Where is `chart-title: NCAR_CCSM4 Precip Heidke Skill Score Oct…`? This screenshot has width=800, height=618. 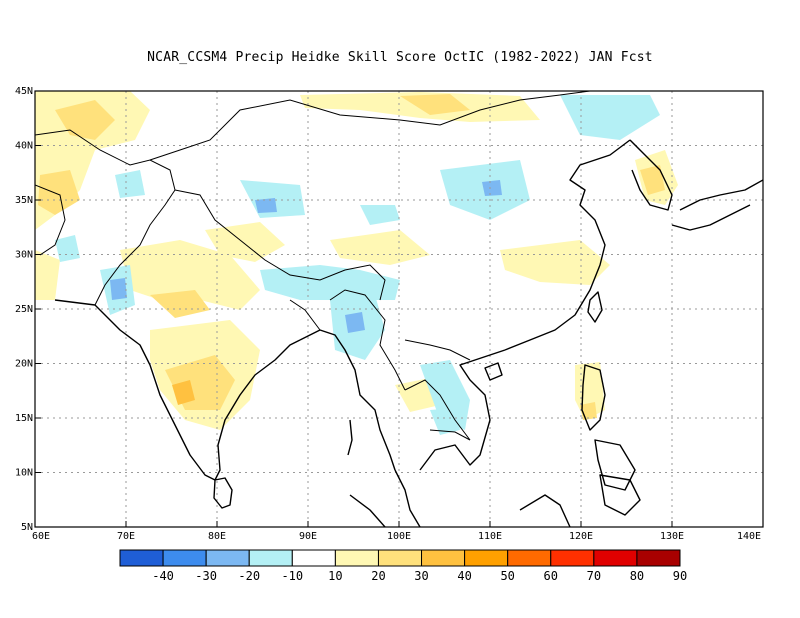
chart-title: NCAR_CCSM4 Precip Heidke Skill Score Oct… is located at coordinates (400, 57).